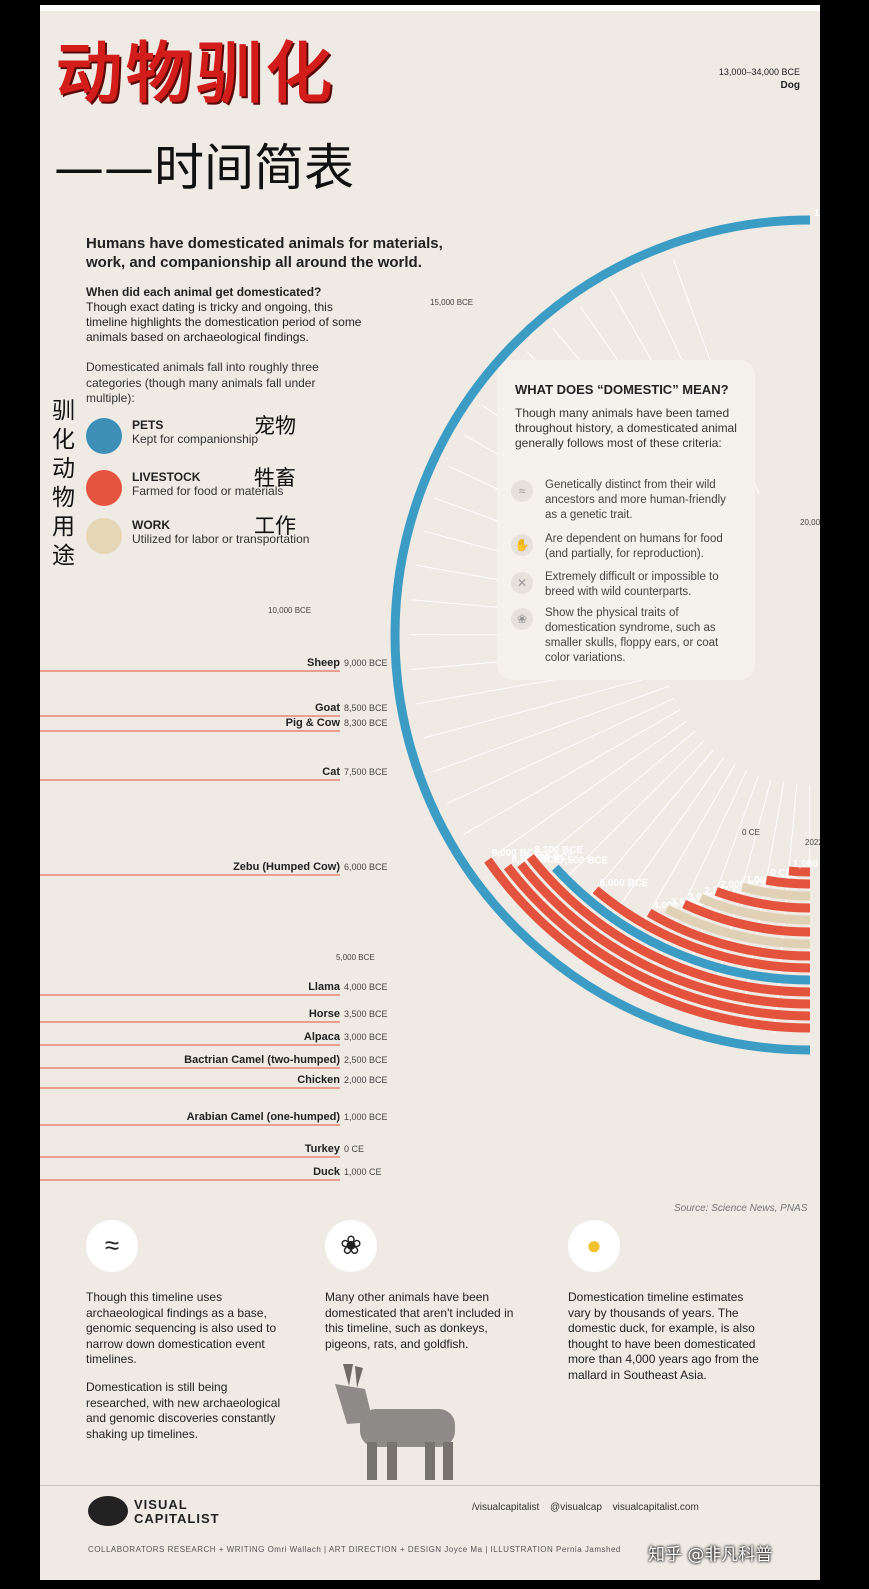 This screenshot has width=869, height=1589. I want to click on arc-date-label: 3,000 BCE, so click(712, 897).